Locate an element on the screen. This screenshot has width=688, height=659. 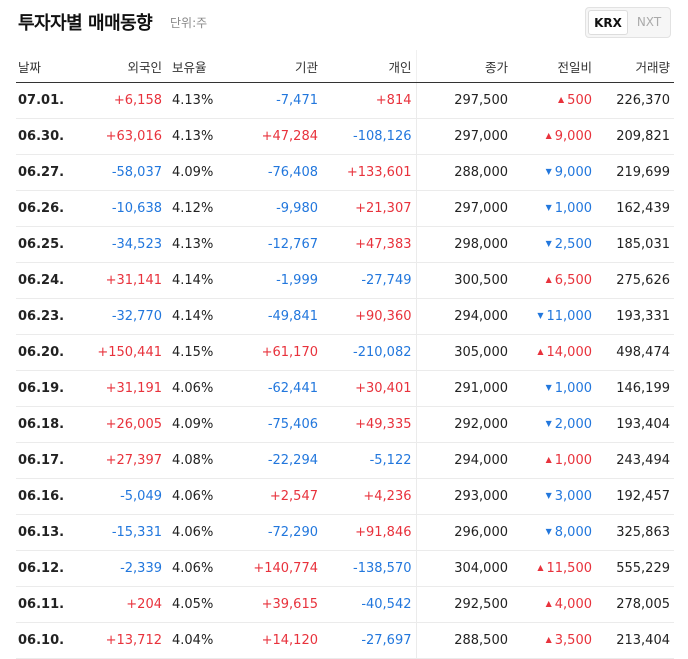
date-cell: 06.26. is located at coordinates (49, 208).